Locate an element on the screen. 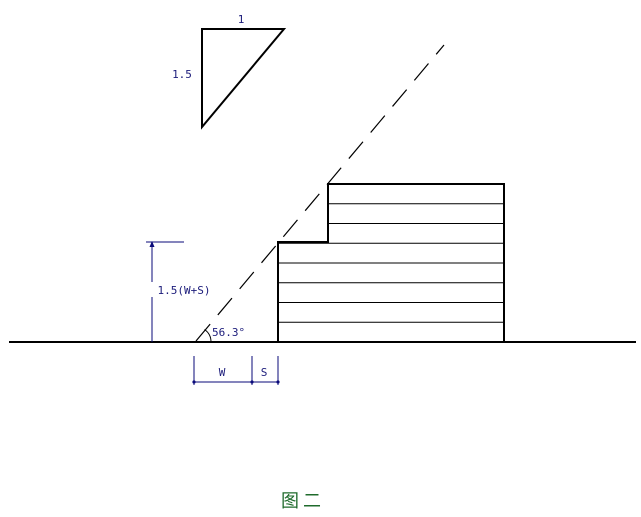 This screenshot has height=517, width=641. angle-arc is located at coordinates (208, 336).